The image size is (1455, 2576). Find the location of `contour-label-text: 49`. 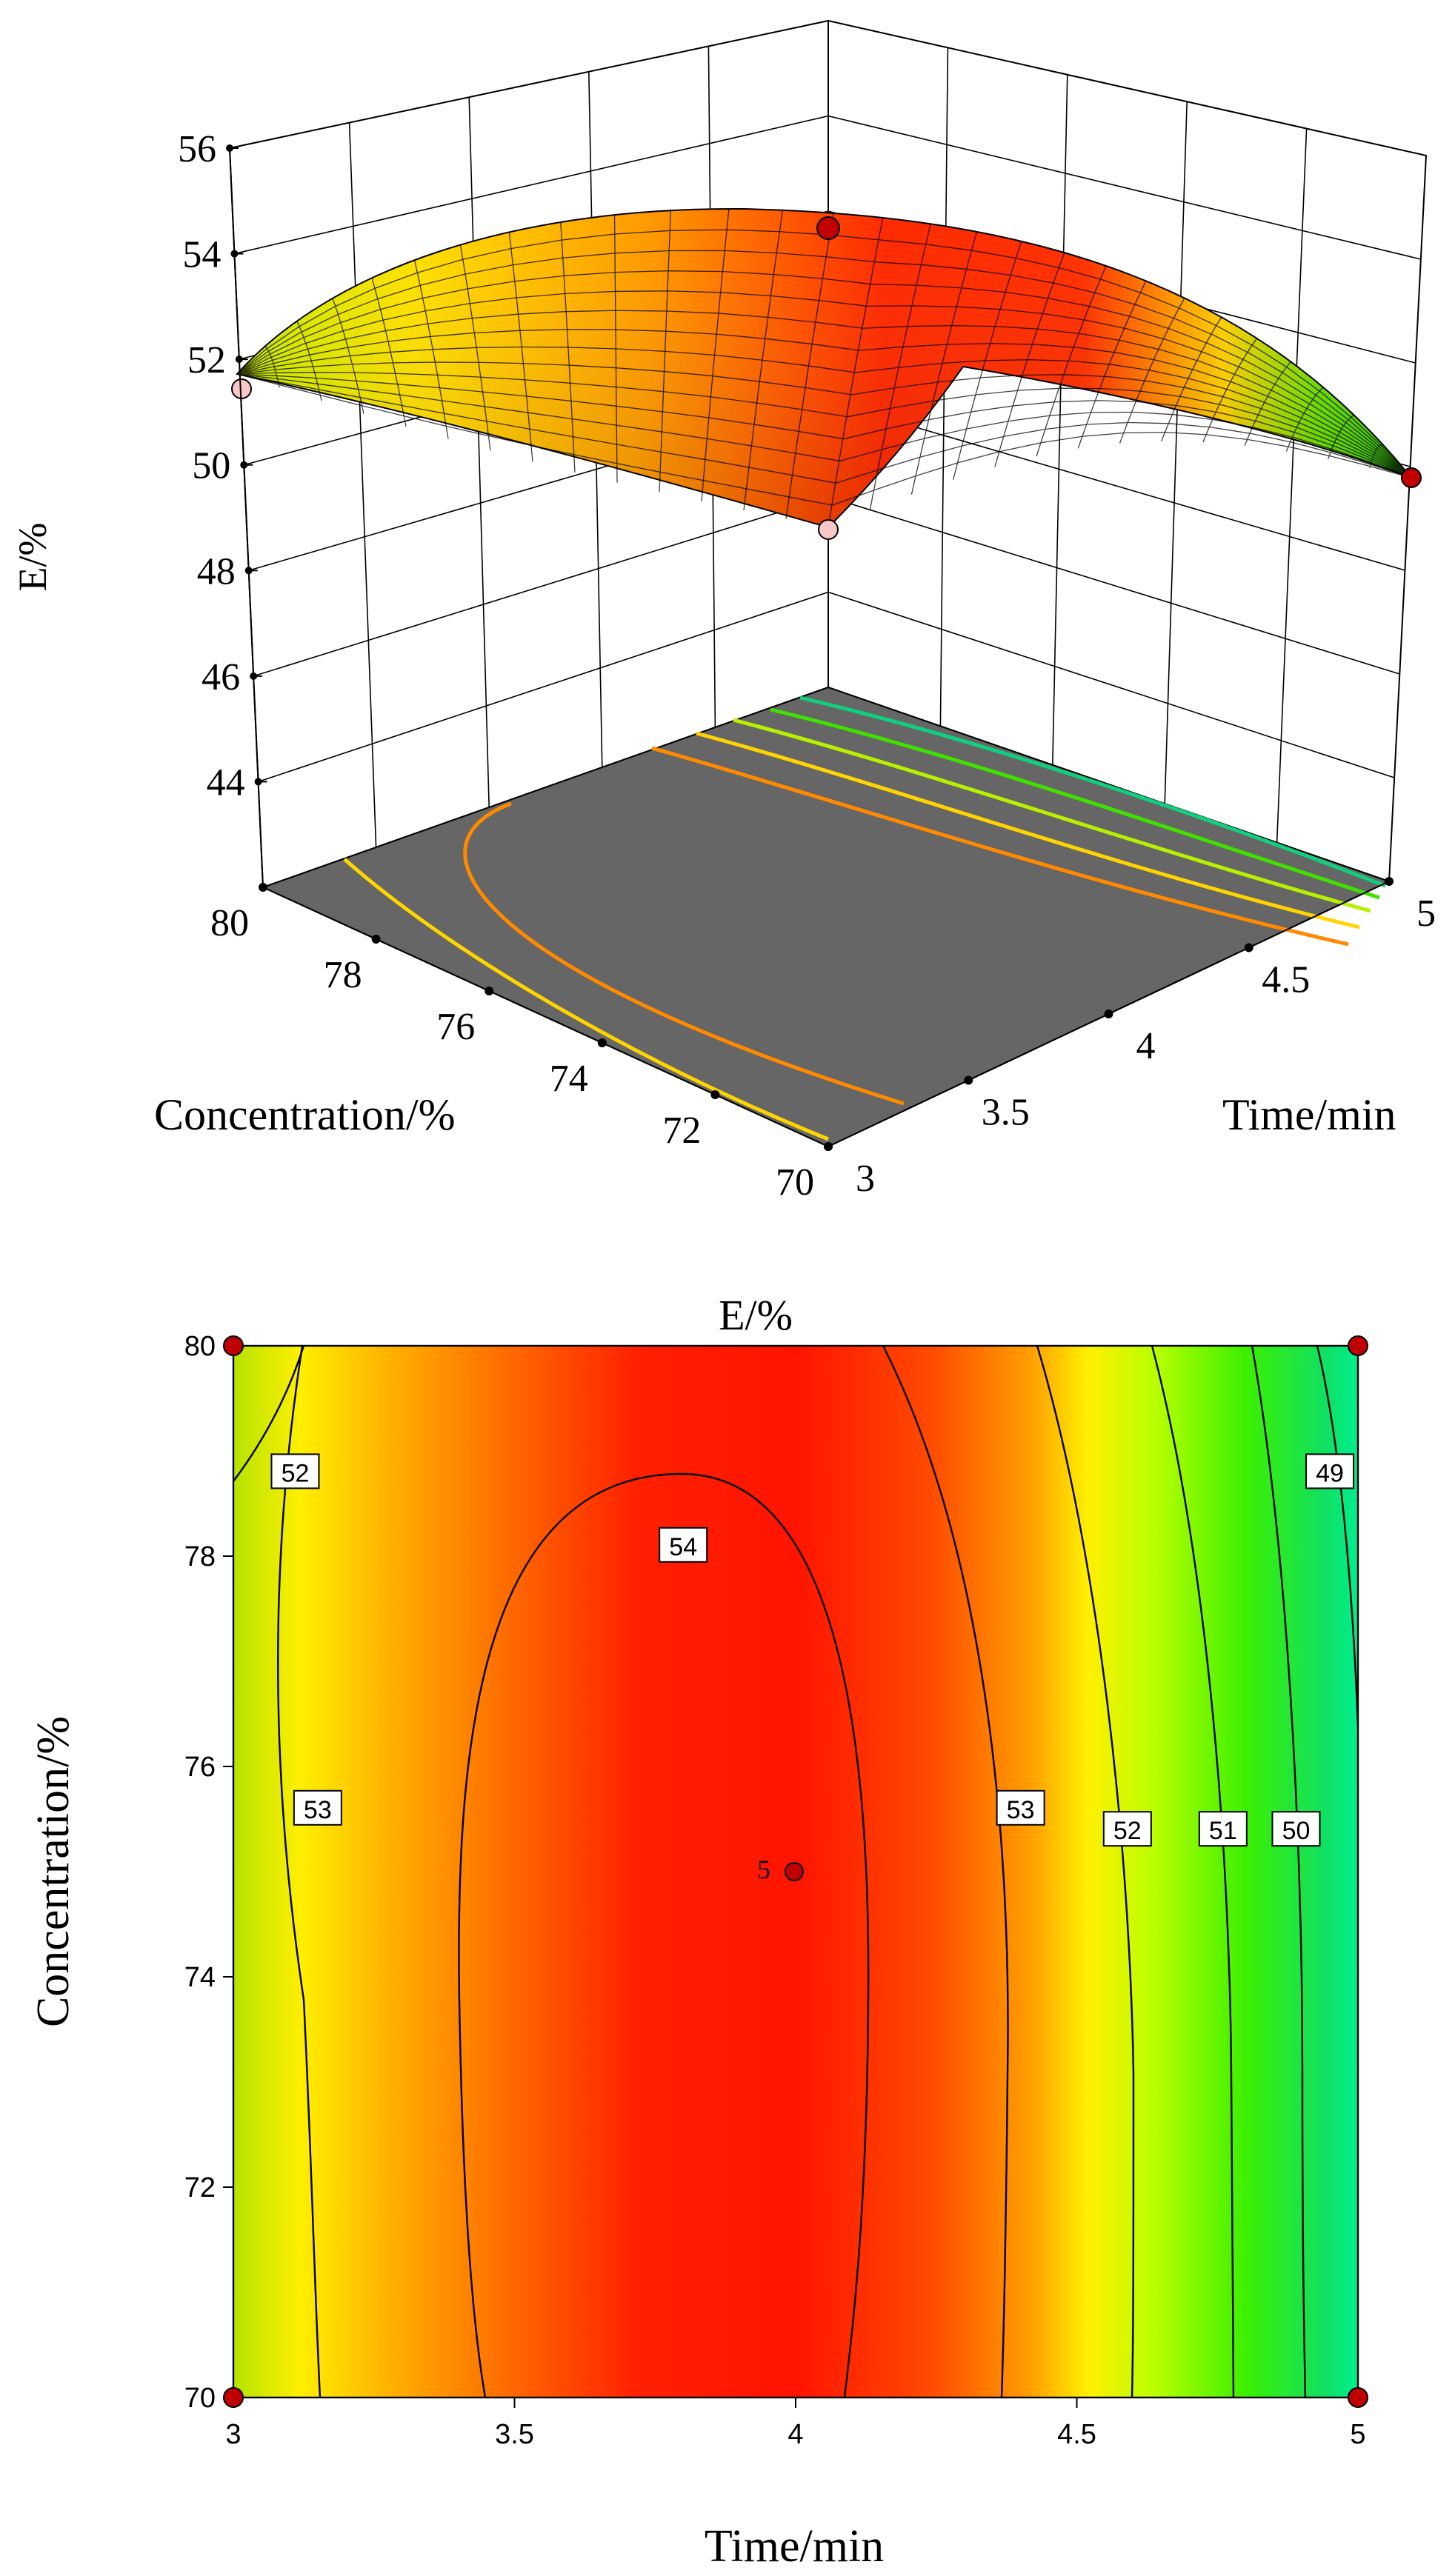

contour-label-text: 49 is located at coordinates (1330, 1473).